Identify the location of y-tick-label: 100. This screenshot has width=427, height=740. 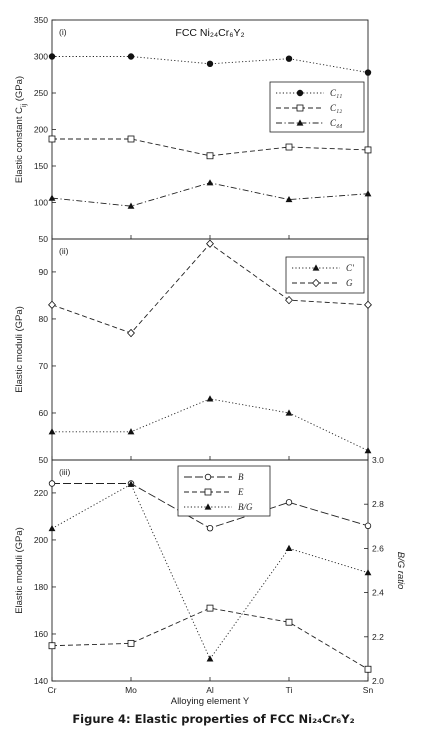
(41, 203).